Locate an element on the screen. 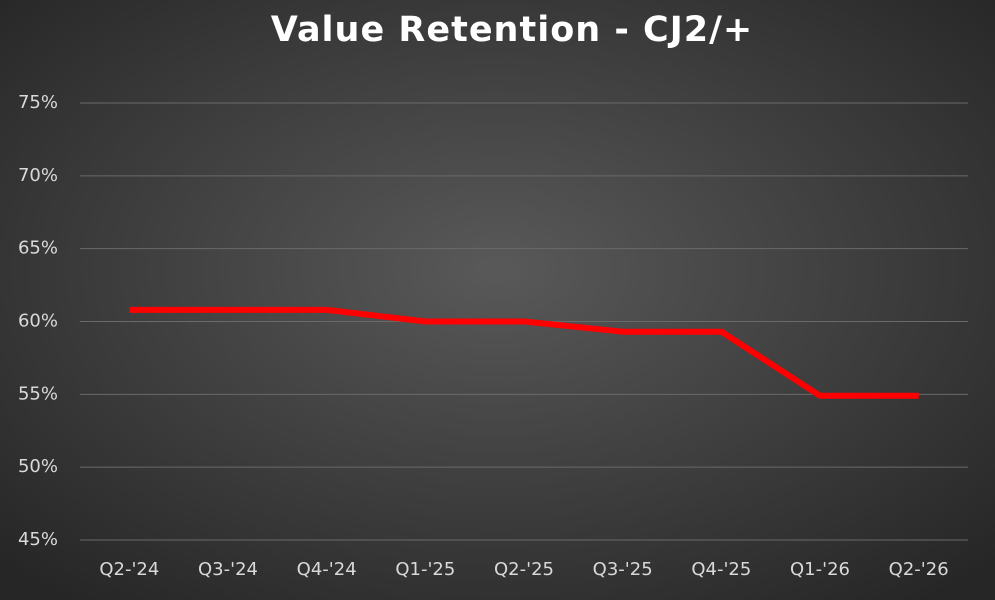  y-tick-label: 75% is located at coordinates (38, 102).